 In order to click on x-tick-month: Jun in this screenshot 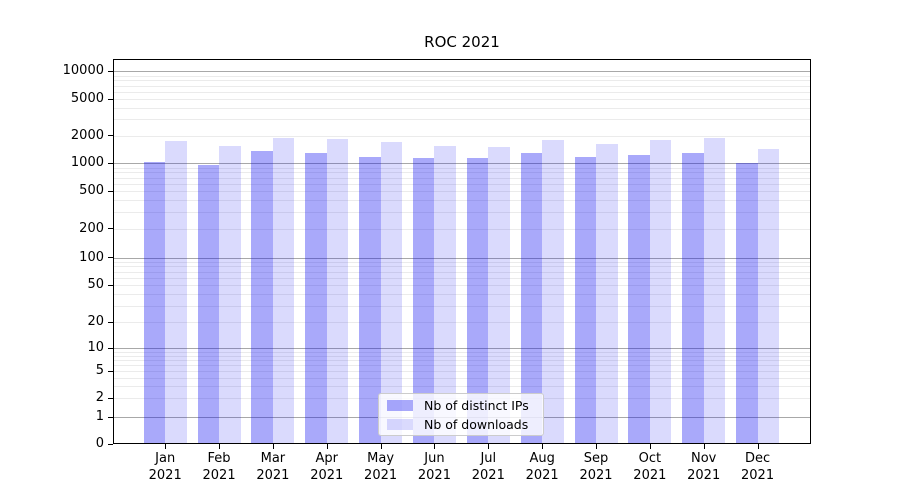, I will do `click(434, 458)`.